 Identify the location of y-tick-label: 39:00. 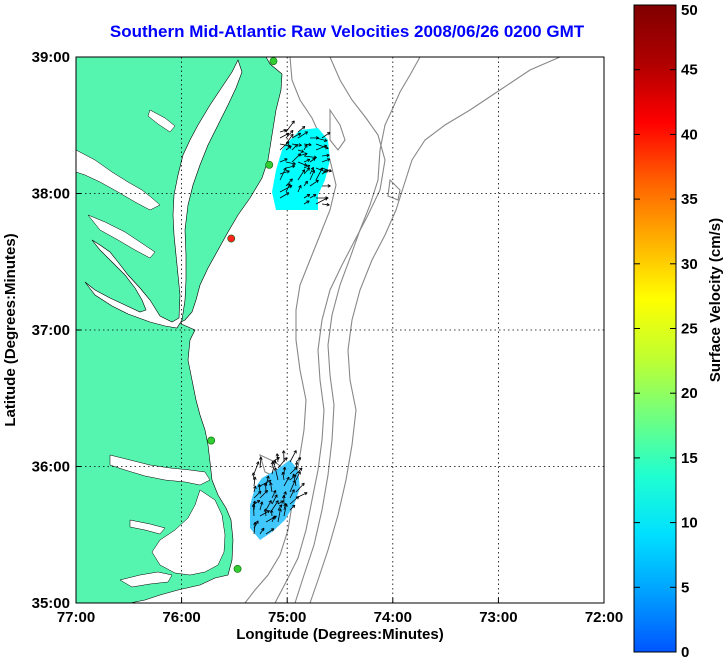
(51, 57).